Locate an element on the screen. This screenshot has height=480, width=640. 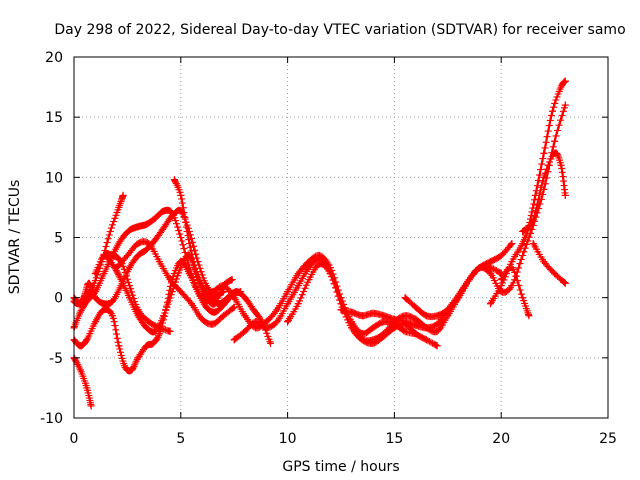
y-tick-label: 10 is located at coordinates (54, 178).